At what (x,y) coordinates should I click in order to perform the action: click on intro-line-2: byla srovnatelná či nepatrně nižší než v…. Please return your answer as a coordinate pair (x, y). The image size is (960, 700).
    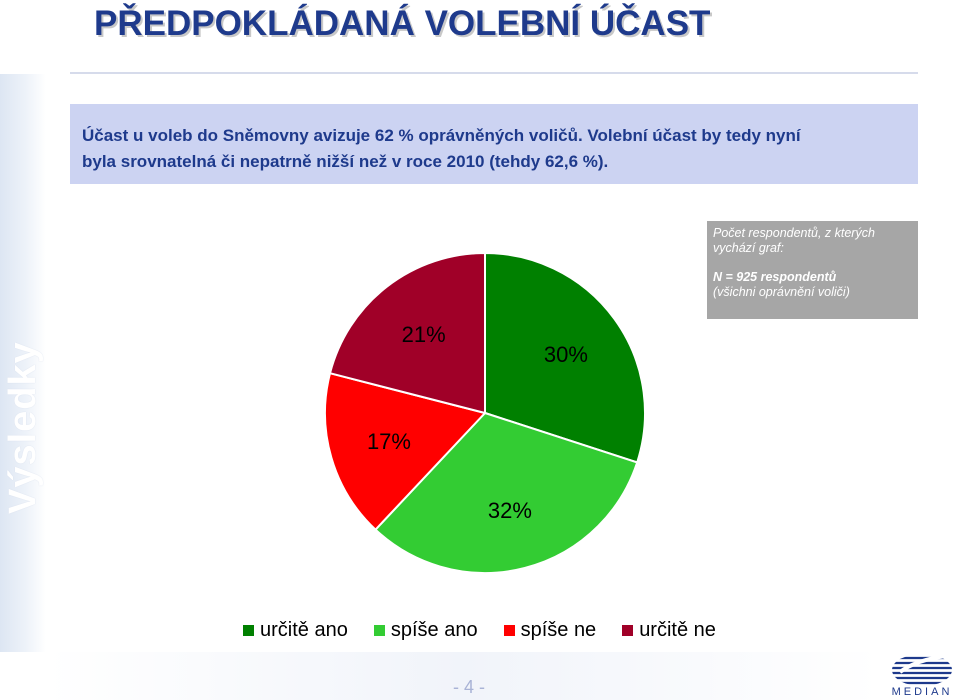
    Looking at the image, I should click on (345, 161).